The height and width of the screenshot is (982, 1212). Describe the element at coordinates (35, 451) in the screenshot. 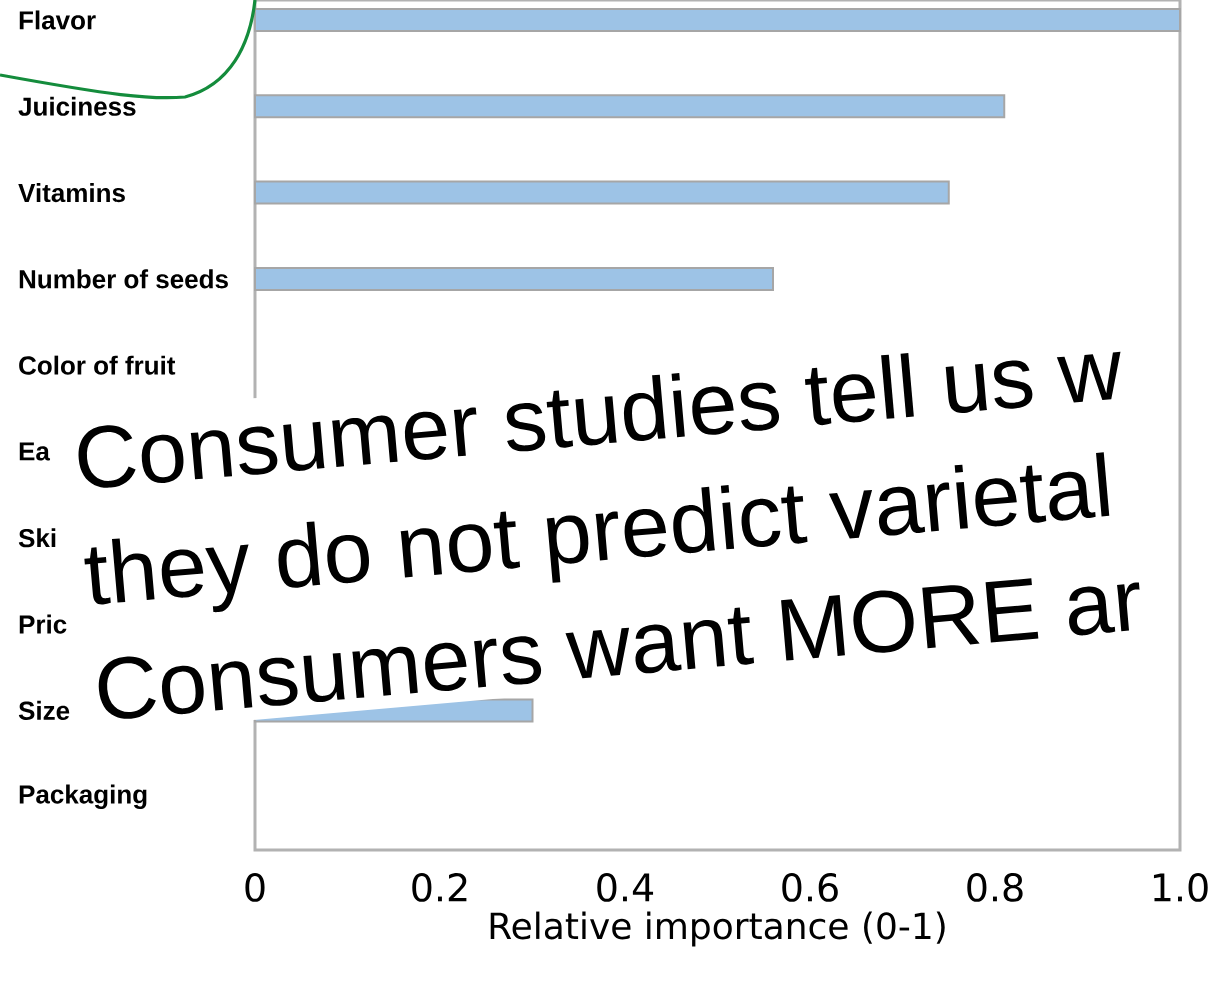

I see `y-tick-label: Ea` at that location.